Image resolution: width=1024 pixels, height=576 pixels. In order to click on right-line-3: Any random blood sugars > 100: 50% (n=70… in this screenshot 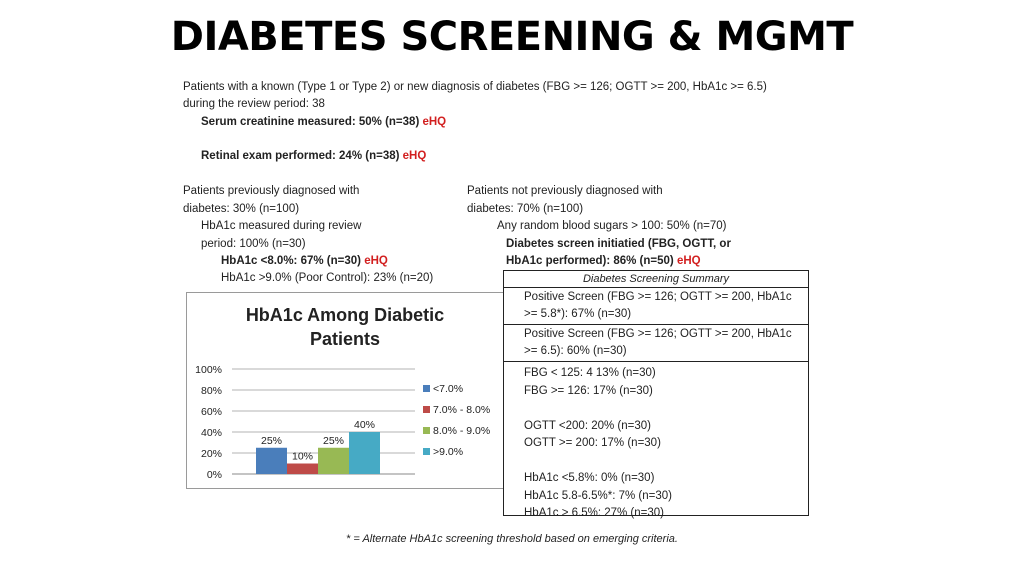, I will do `click(612, 226)`.